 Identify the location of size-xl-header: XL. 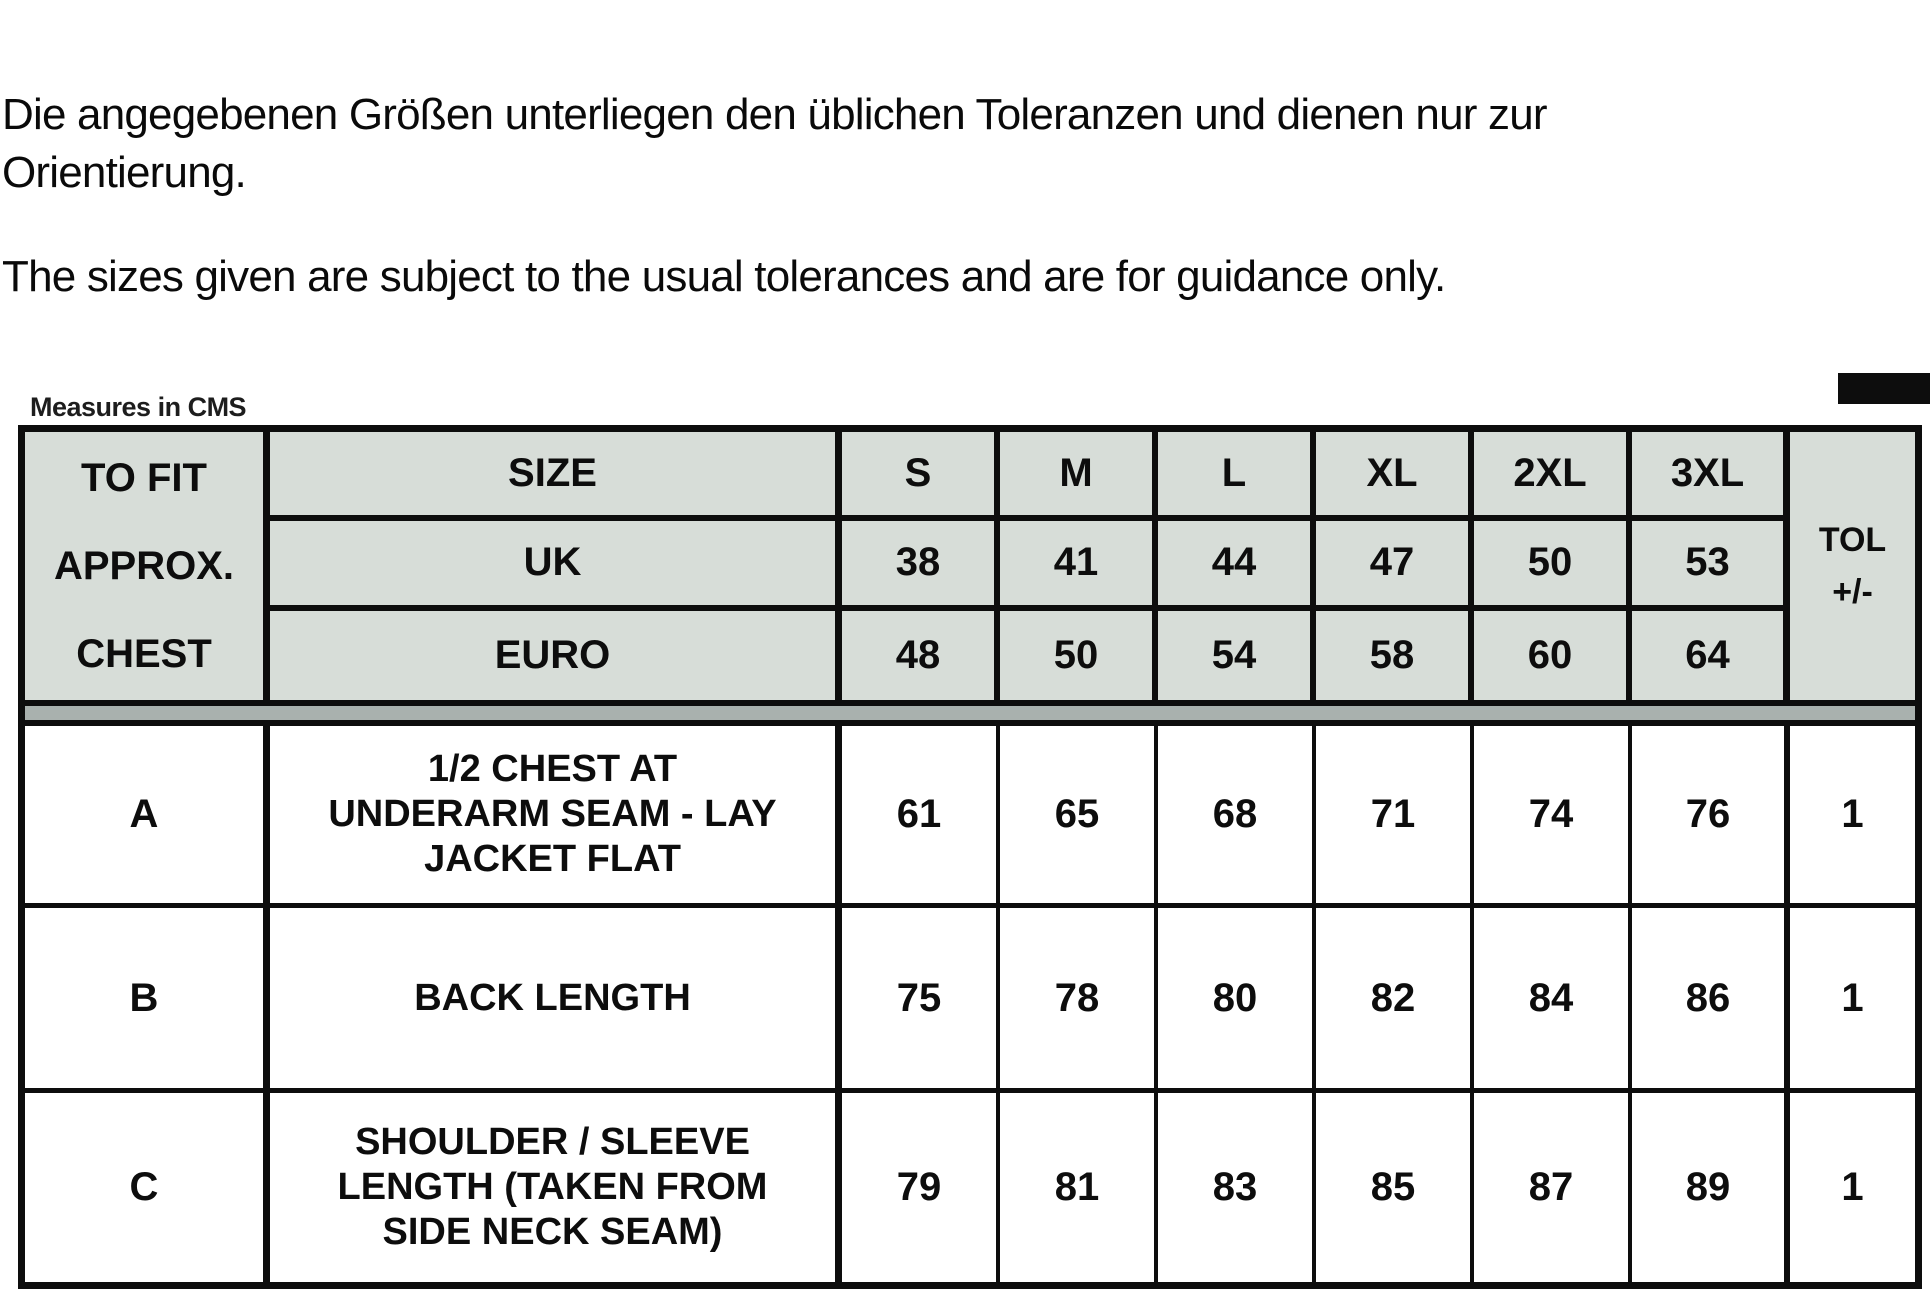
(1395, 477).